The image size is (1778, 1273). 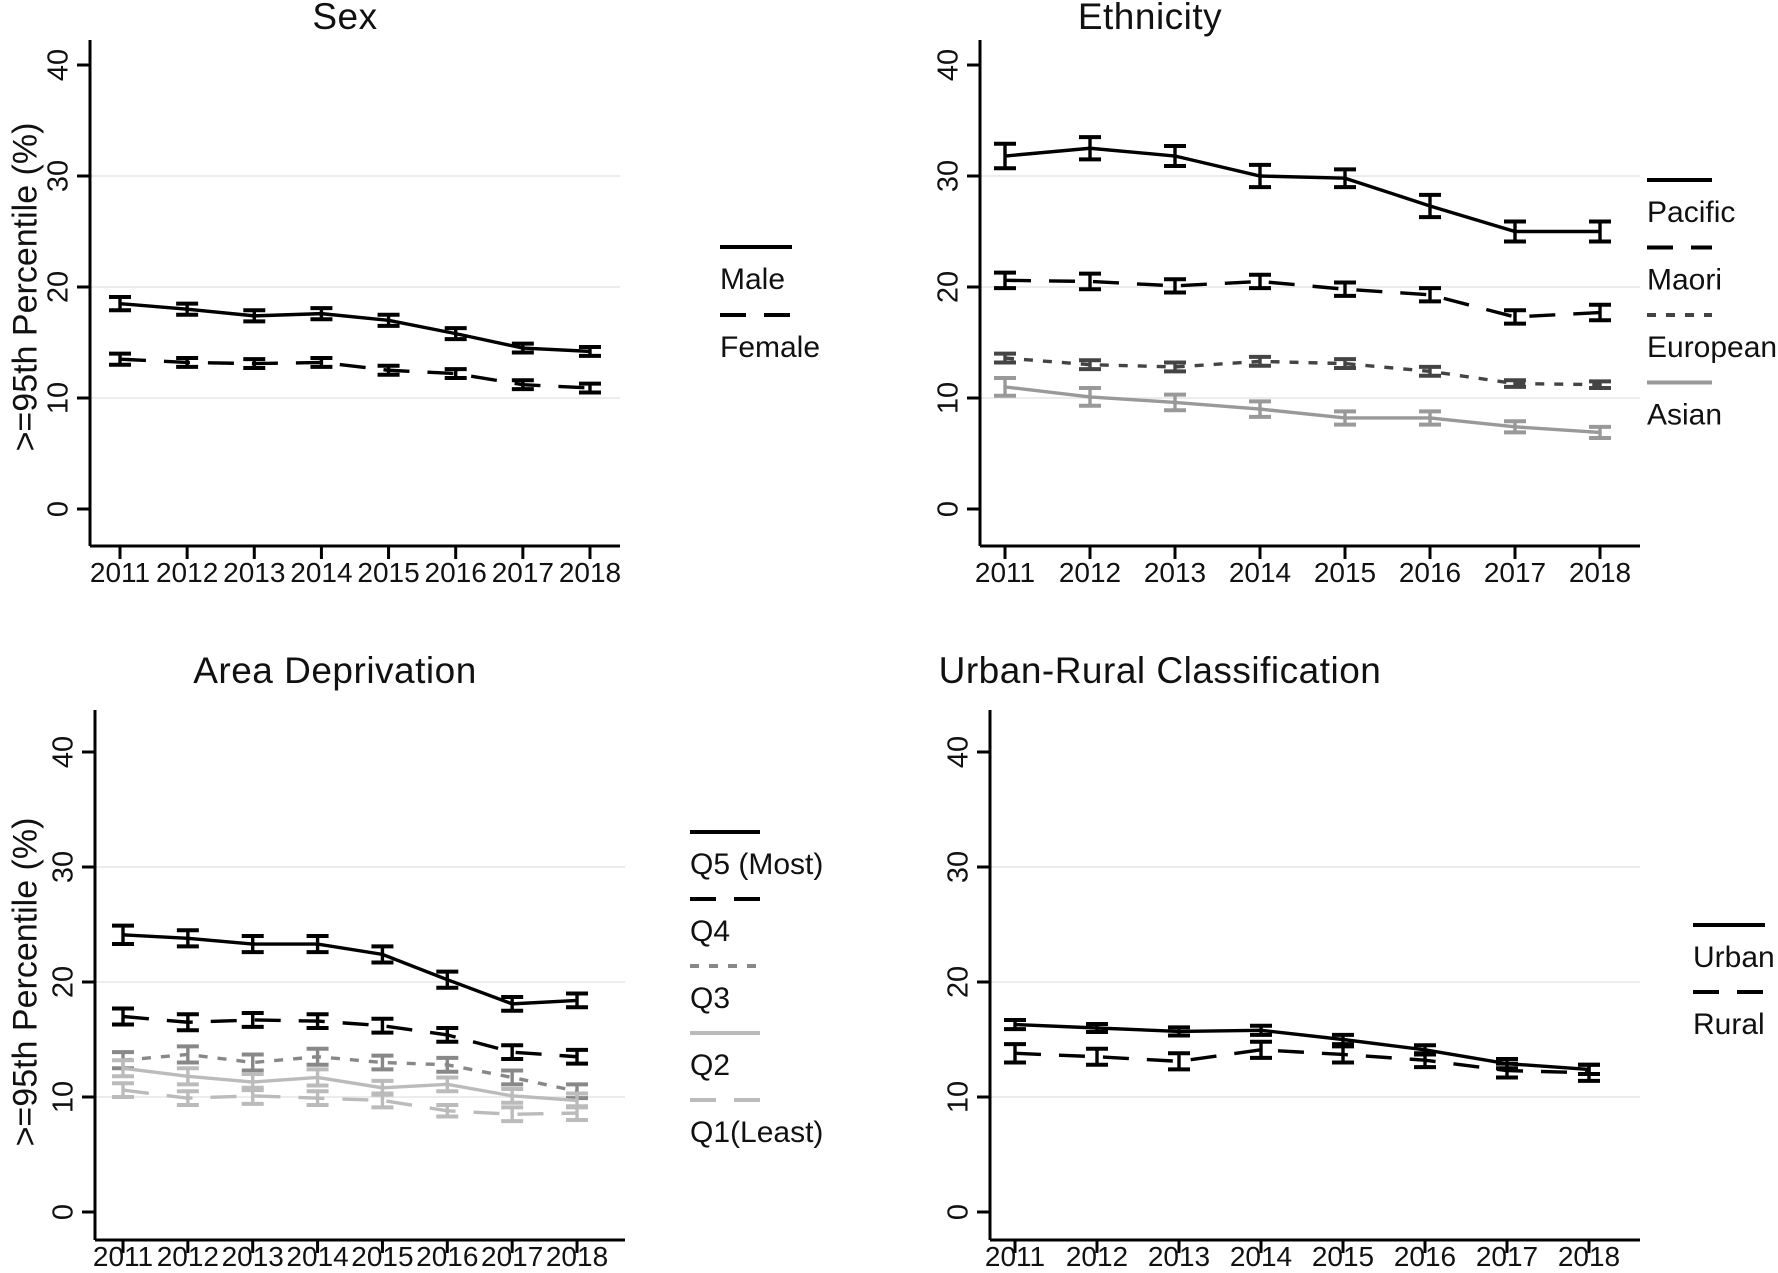 What do you see at coordinates (252, 1062) in the screenshot?
I see `error-bar-q3-2013` at bounding box center [252, 1062].